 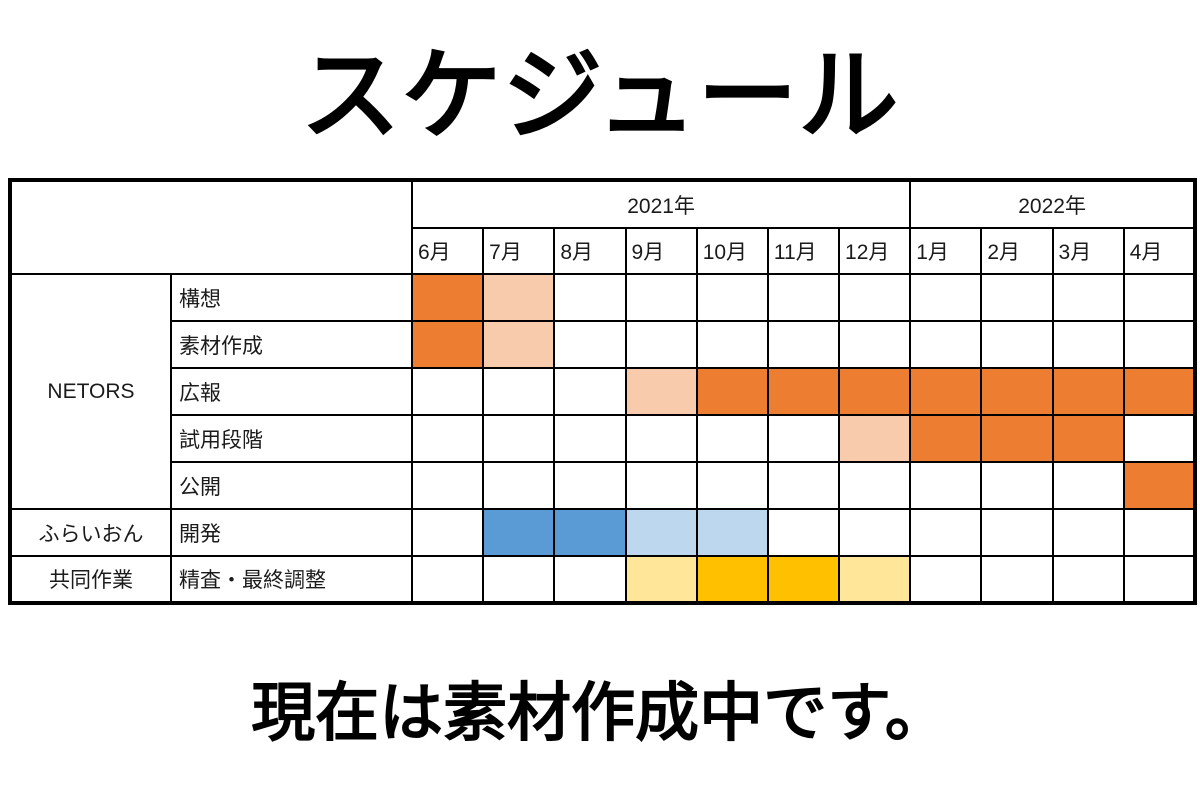 I want to click on task-label: 素材作成, so click(x=291, y=344).